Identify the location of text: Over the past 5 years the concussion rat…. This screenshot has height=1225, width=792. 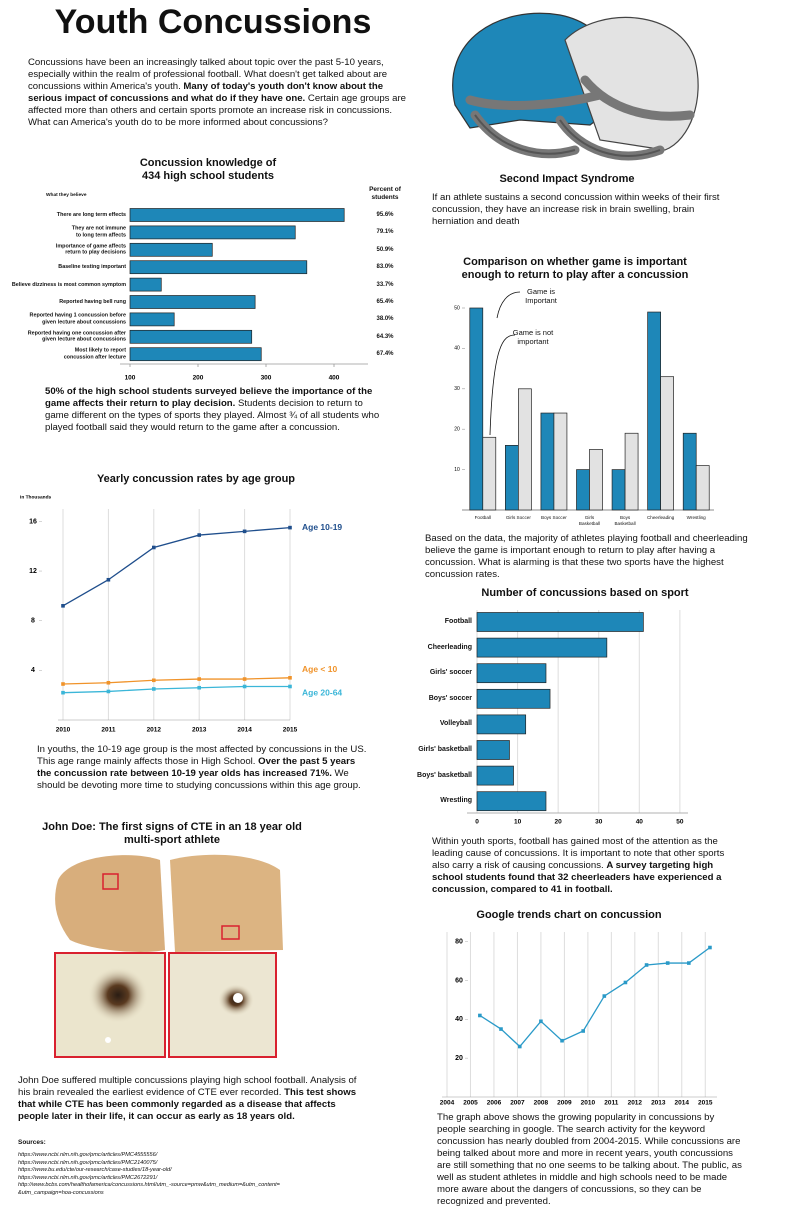
(196, 767).